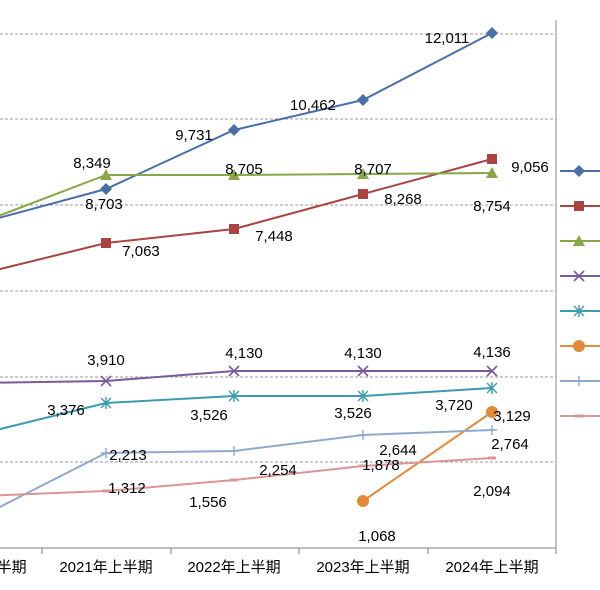  What do you see at coordinates (274, 236) in the screenshot?
I see `data-label: 7,448` at bounding box center [274, 236].